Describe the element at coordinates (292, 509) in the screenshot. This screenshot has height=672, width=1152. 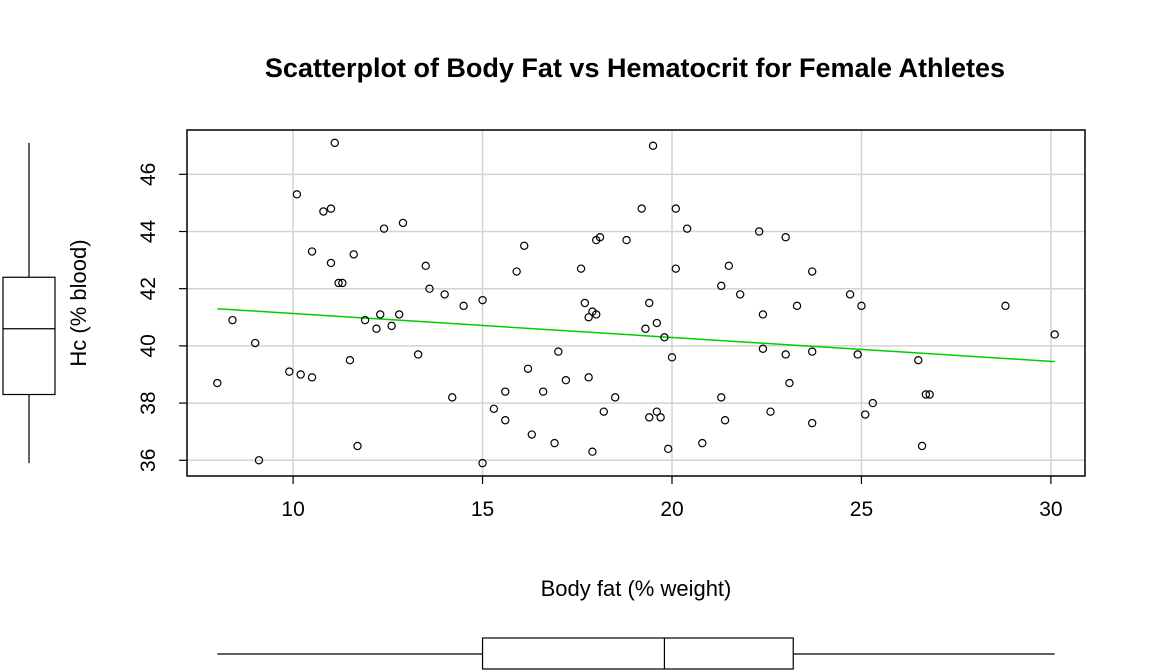
I see `x-tick-label: 10` at that location.